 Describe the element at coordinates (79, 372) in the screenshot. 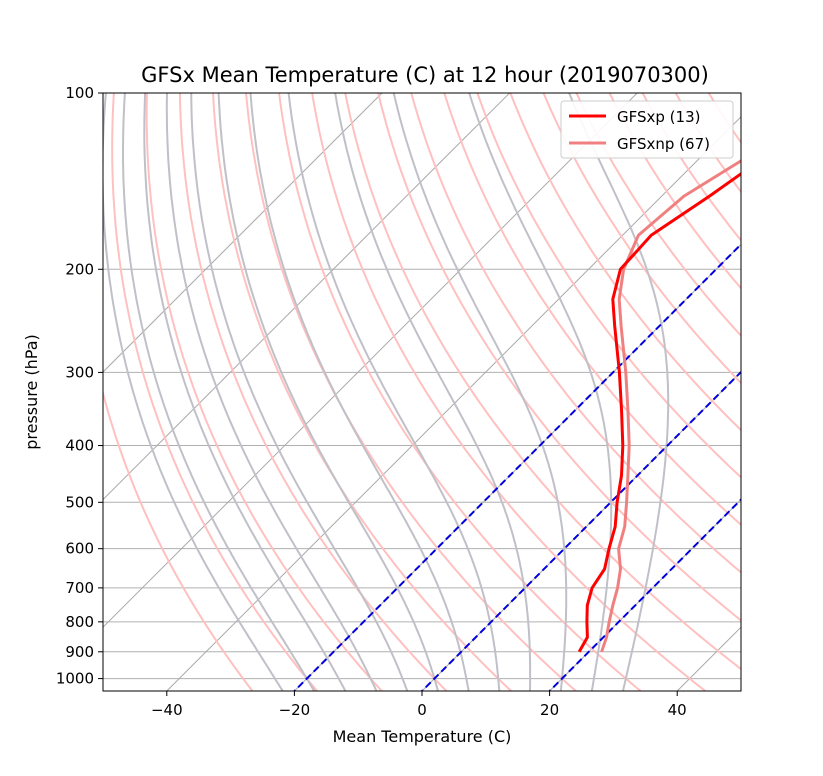

I see `y-tick-label-300: 300` at that location.